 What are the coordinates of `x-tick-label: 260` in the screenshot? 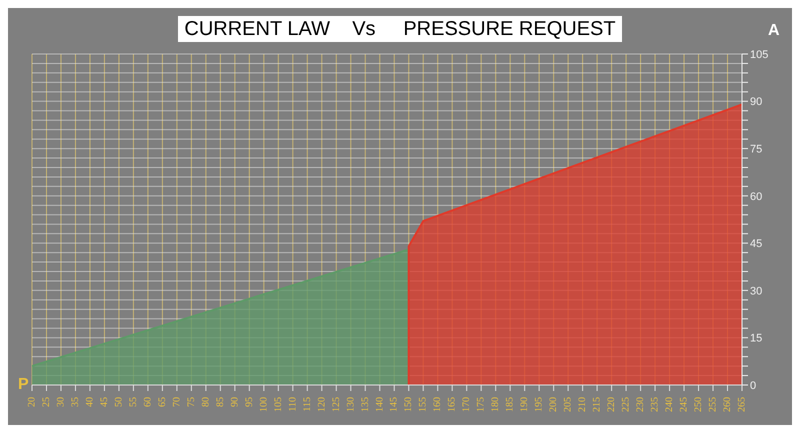 It's located at (728, 404).